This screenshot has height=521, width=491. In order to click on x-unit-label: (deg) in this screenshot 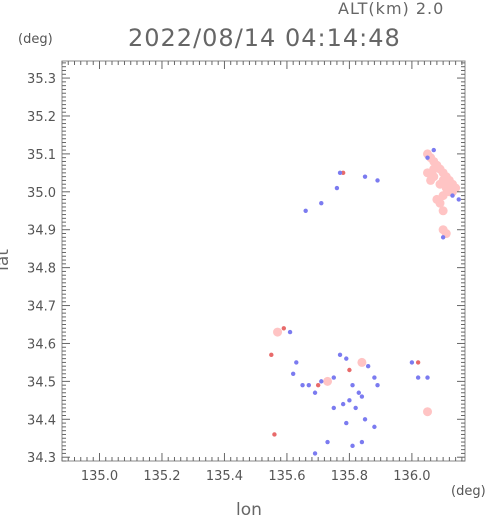, I will do `click(468, 491)`.